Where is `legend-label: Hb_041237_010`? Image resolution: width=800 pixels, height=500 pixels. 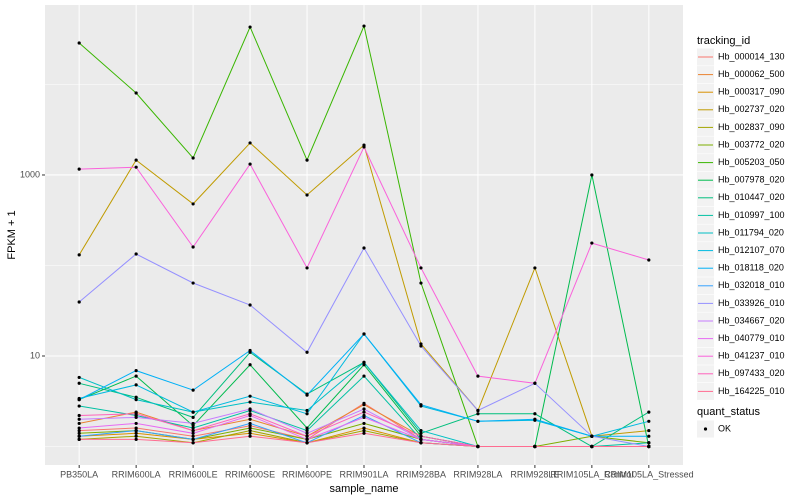 legend-label: Hb_041237_010 is located at coordinates (751, 356).